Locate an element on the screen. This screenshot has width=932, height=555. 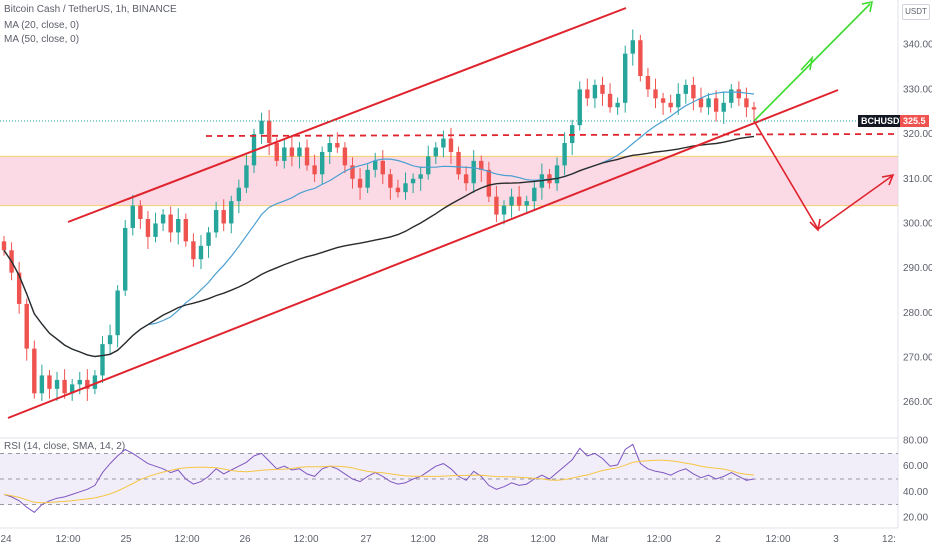
rsi-tick-label: 40.00 is located at coordinates (915, 492).